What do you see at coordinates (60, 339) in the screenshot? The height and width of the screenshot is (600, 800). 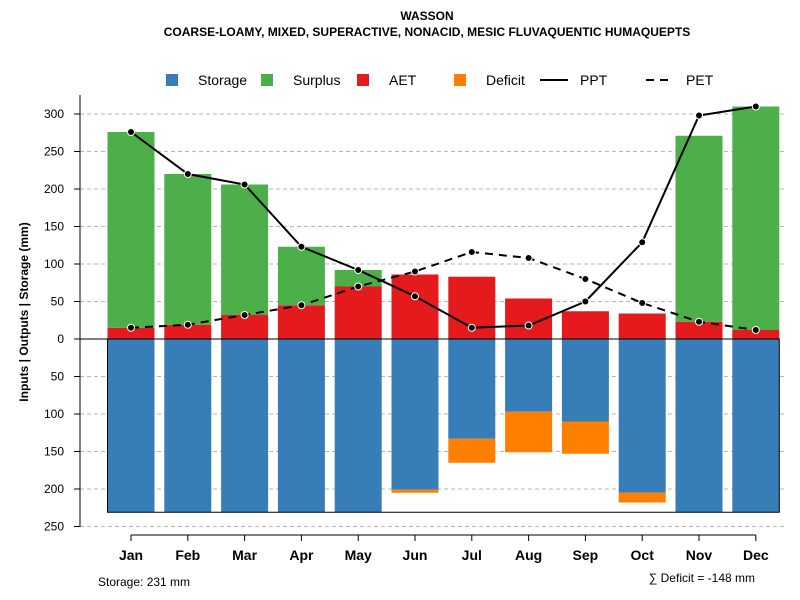 I see `y-tick-label: 0` at bounding box center [60, 339].